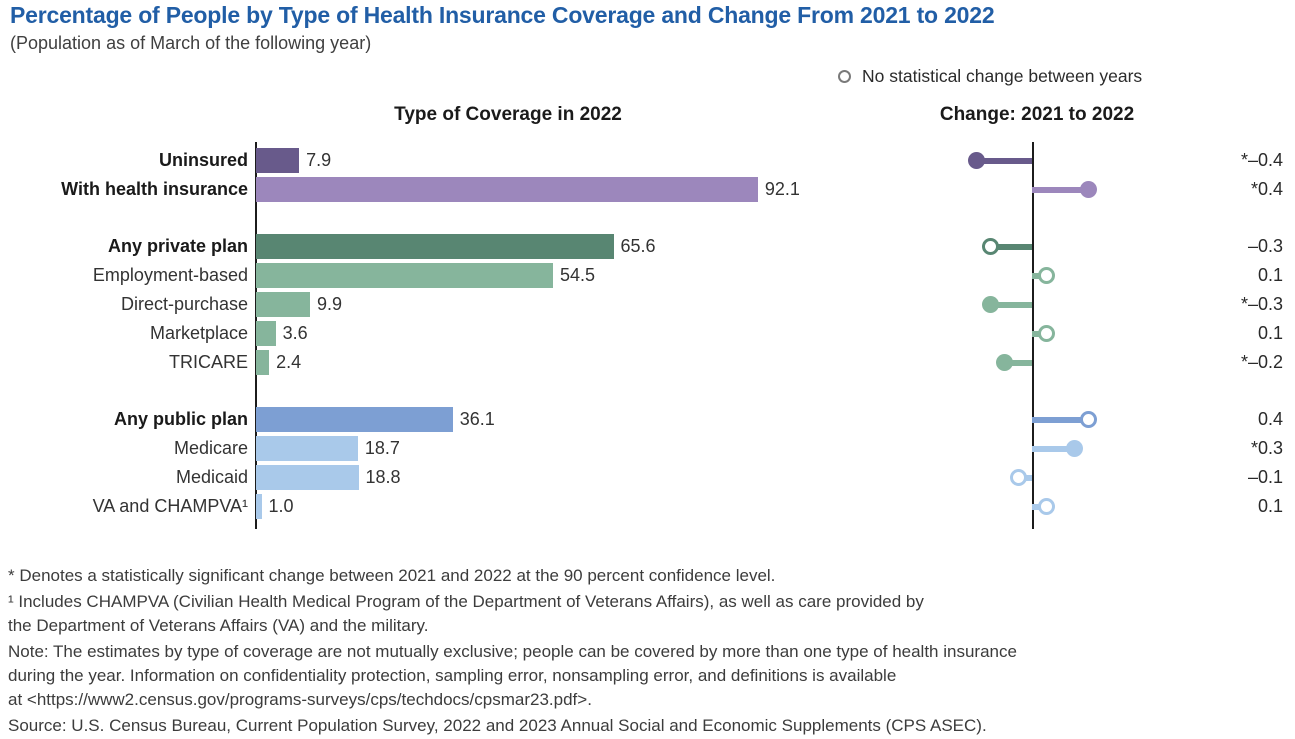 The width and height of the screenshot is (1295, 739). Describe the element at coordinates (330, 304) in the screenshot. I see `bar-value-label: 9.9` at that location.